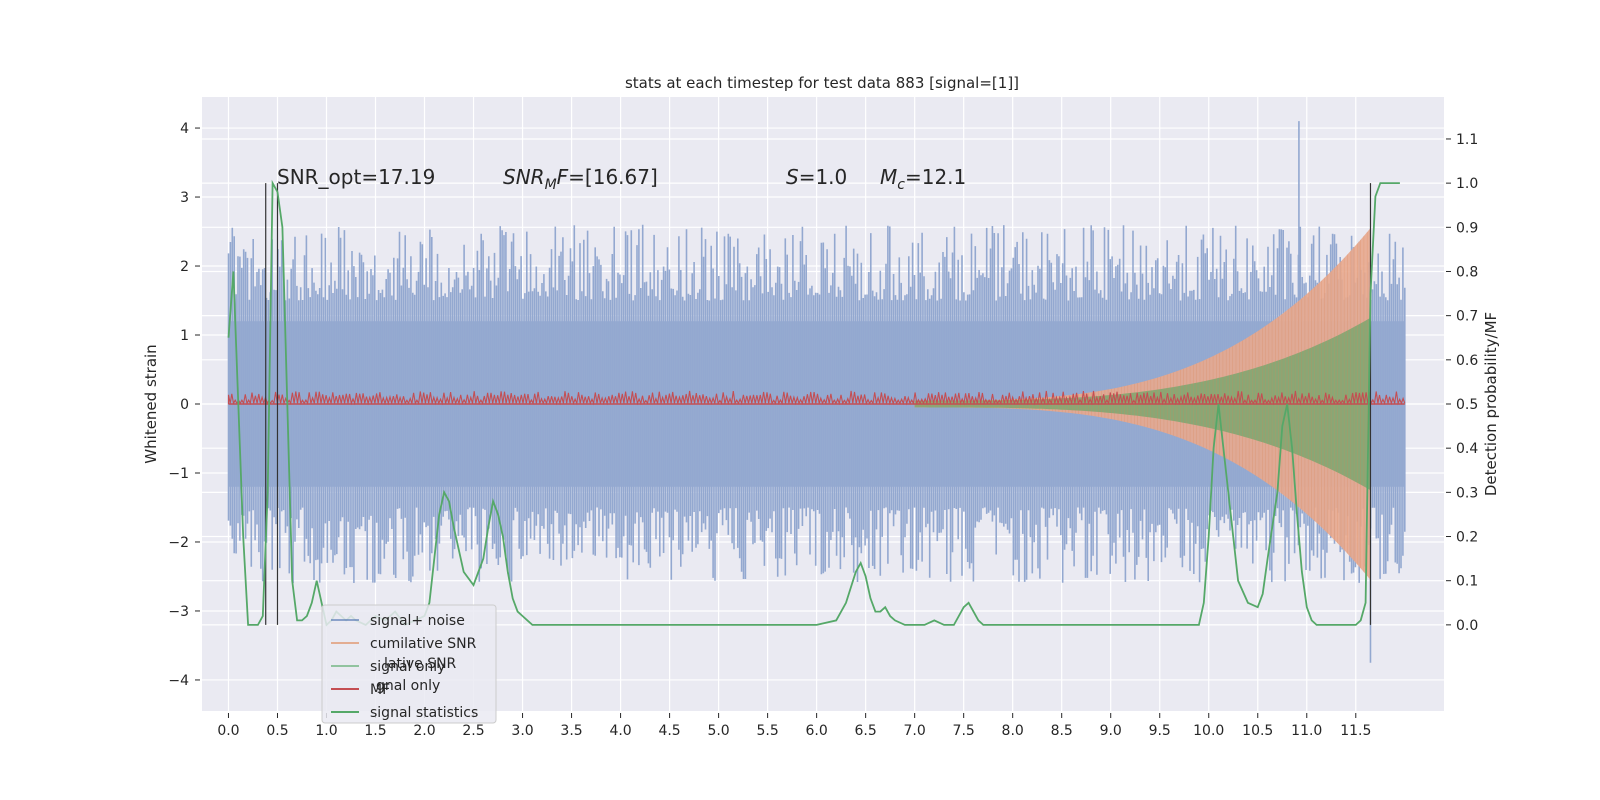 The image size is (1600, 800). What do you see at coordinates (423, 644) in the screenshot?
I see `legend-label: cumilative SNR` at bounding box center [423, 644].